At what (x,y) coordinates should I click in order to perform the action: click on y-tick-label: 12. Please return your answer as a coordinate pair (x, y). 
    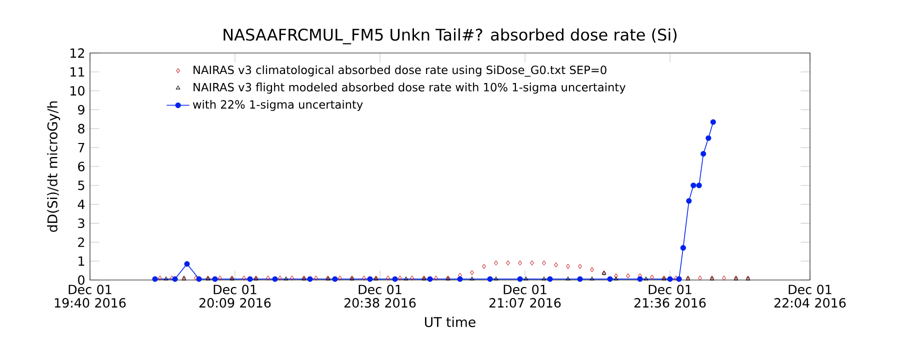
    Looking at the image, I should click on (77, 53).